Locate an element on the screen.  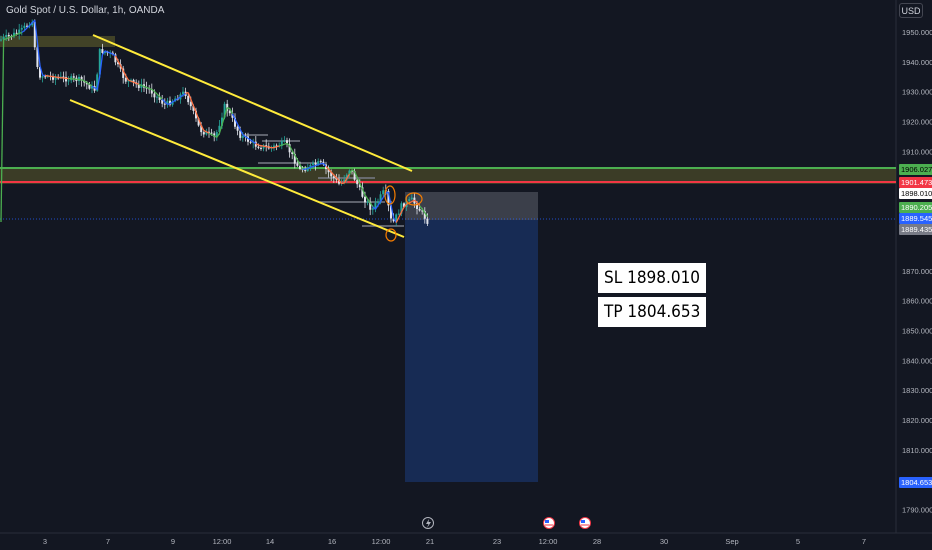
time-tick-label: 30 is located at coordinates (664, 541).